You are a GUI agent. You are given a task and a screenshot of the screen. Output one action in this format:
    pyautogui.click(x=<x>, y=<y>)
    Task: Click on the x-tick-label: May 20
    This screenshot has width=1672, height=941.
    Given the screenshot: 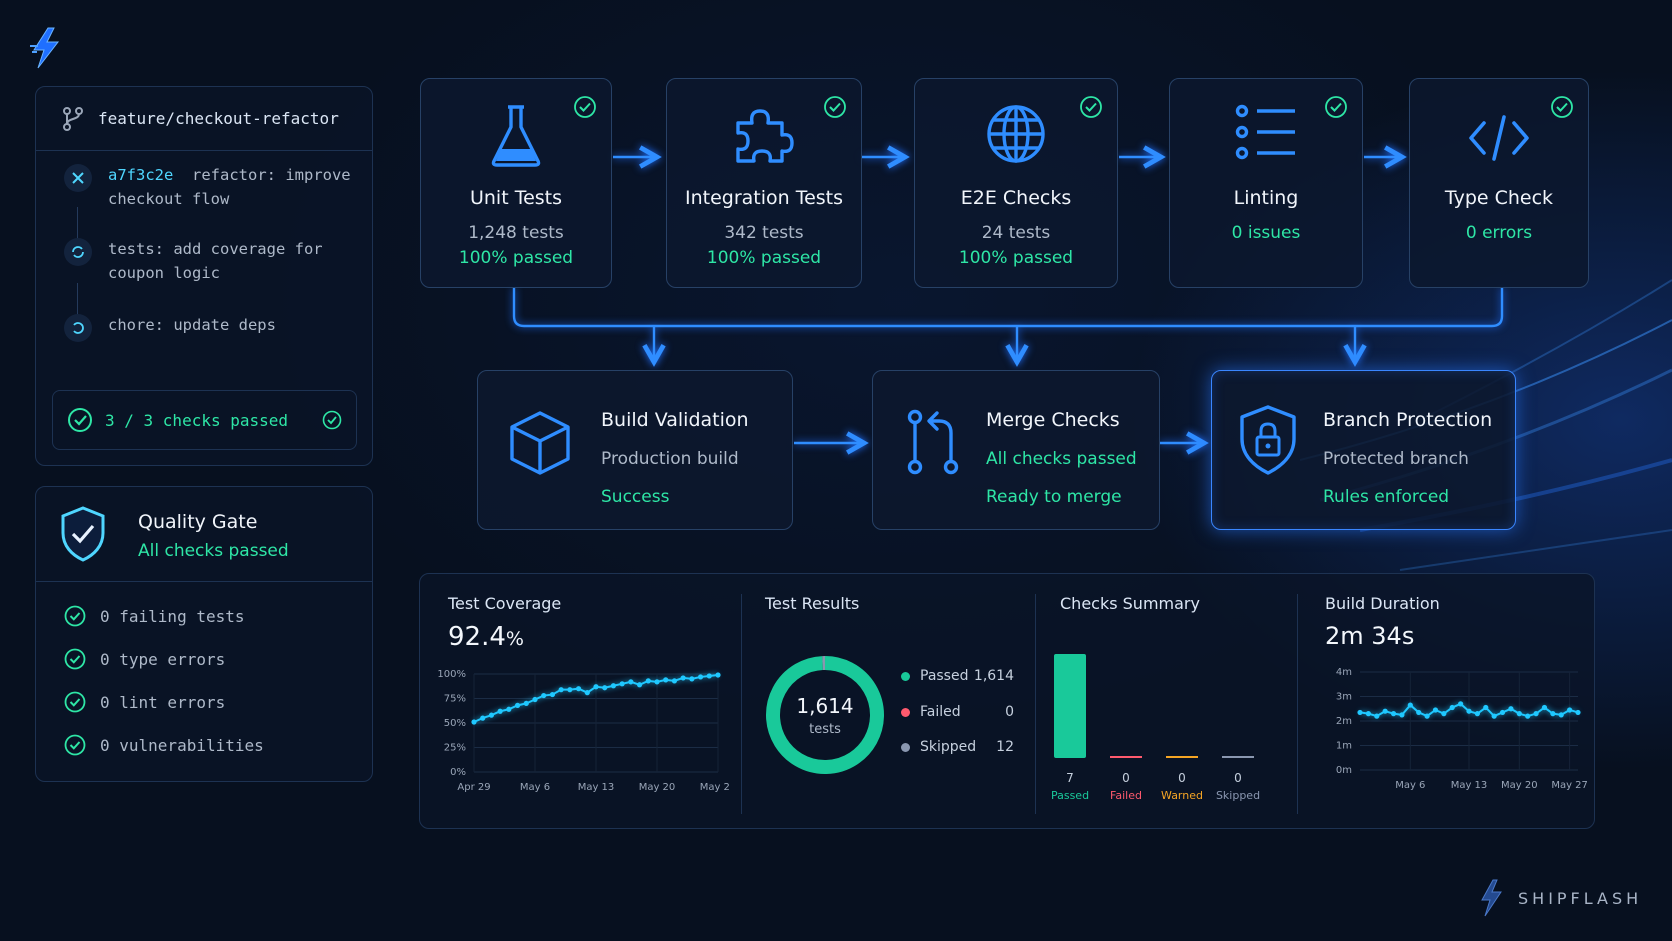 What is the action you would take?
    pyautogui.click(x=1519, y=785)
    